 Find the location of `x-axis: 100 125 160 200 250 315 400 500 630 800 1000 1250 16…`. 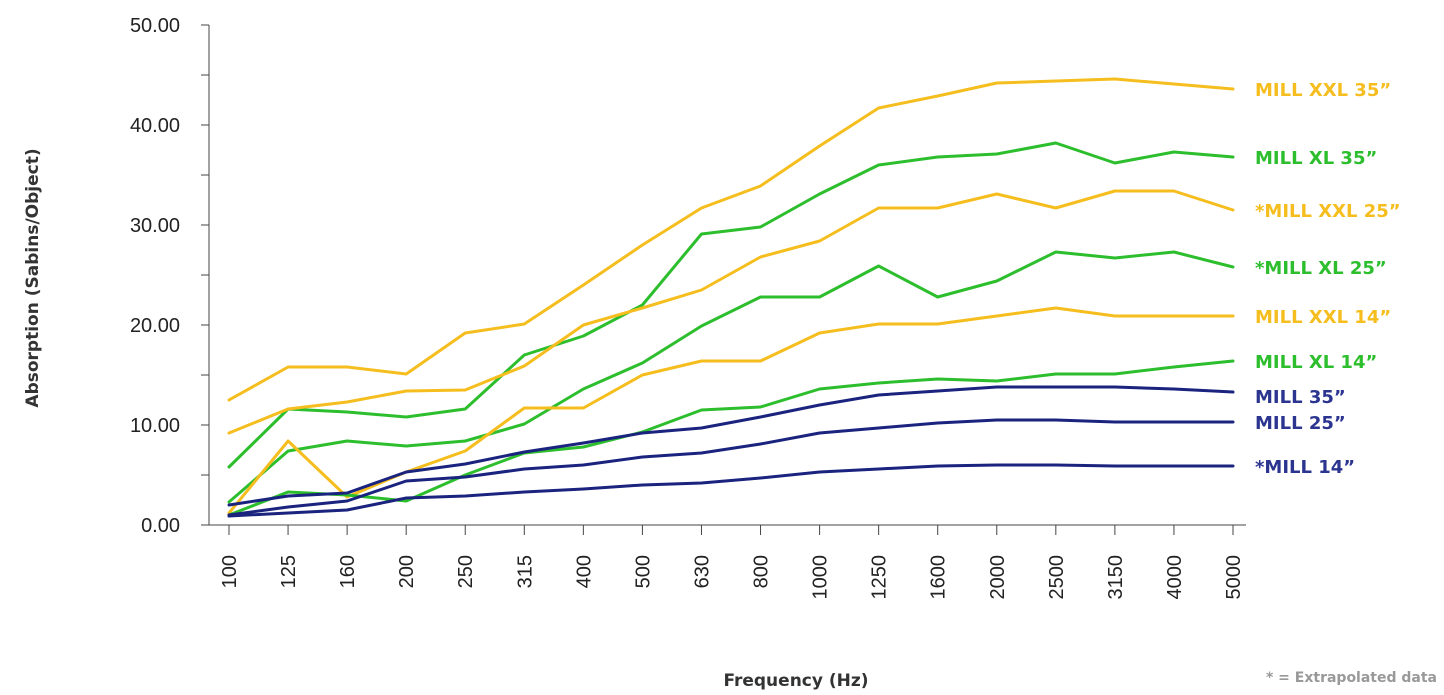

x-axis: 100 125 160 200 250 315 400 500 630 800 1000 1250 16… is located at coordinates (727, 562).